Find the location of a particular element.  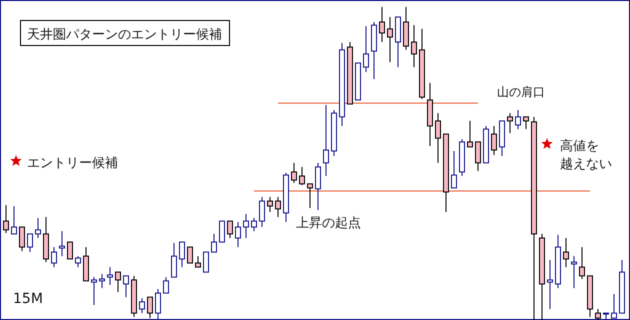

annotation: 山の肩口 is located at coordinates (521, 92).